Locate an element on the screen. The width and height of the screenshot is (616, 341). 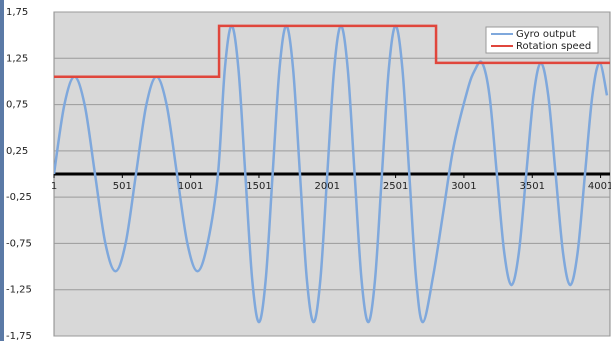
y-tick-label: 0,75 is located at coordinates (17, 105).